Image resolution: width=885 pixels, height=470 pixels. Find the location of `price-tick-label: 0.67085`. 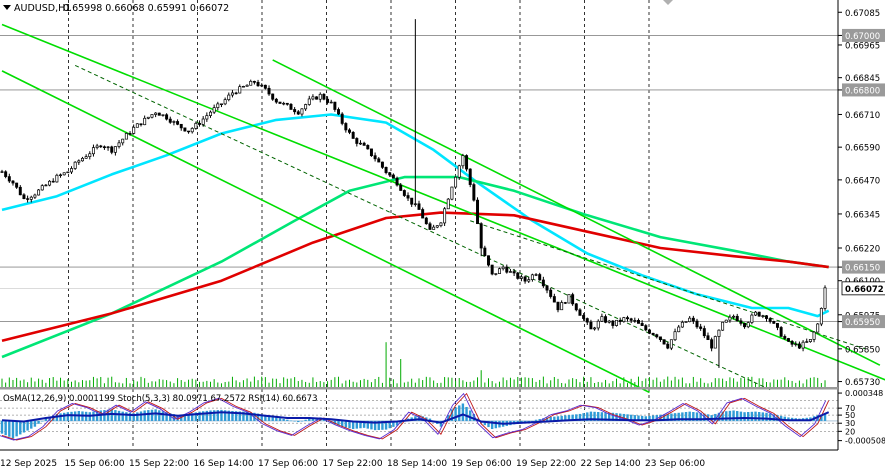

price-tick-label: 0.67085 is located at coordinates (862, 14).